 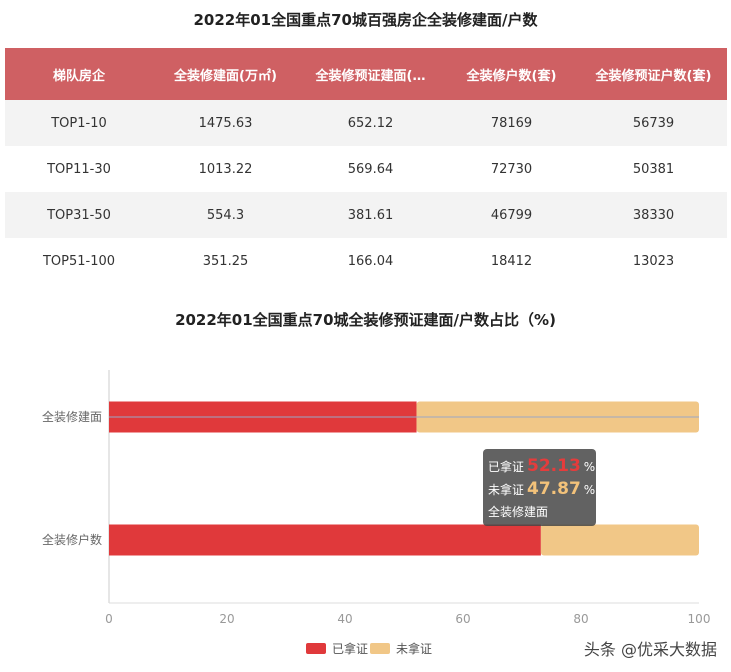 What do you see at coordinates (225, 215) in the screenshot?
I see `table-cell: 554.3` at bounding box center [225, 215].